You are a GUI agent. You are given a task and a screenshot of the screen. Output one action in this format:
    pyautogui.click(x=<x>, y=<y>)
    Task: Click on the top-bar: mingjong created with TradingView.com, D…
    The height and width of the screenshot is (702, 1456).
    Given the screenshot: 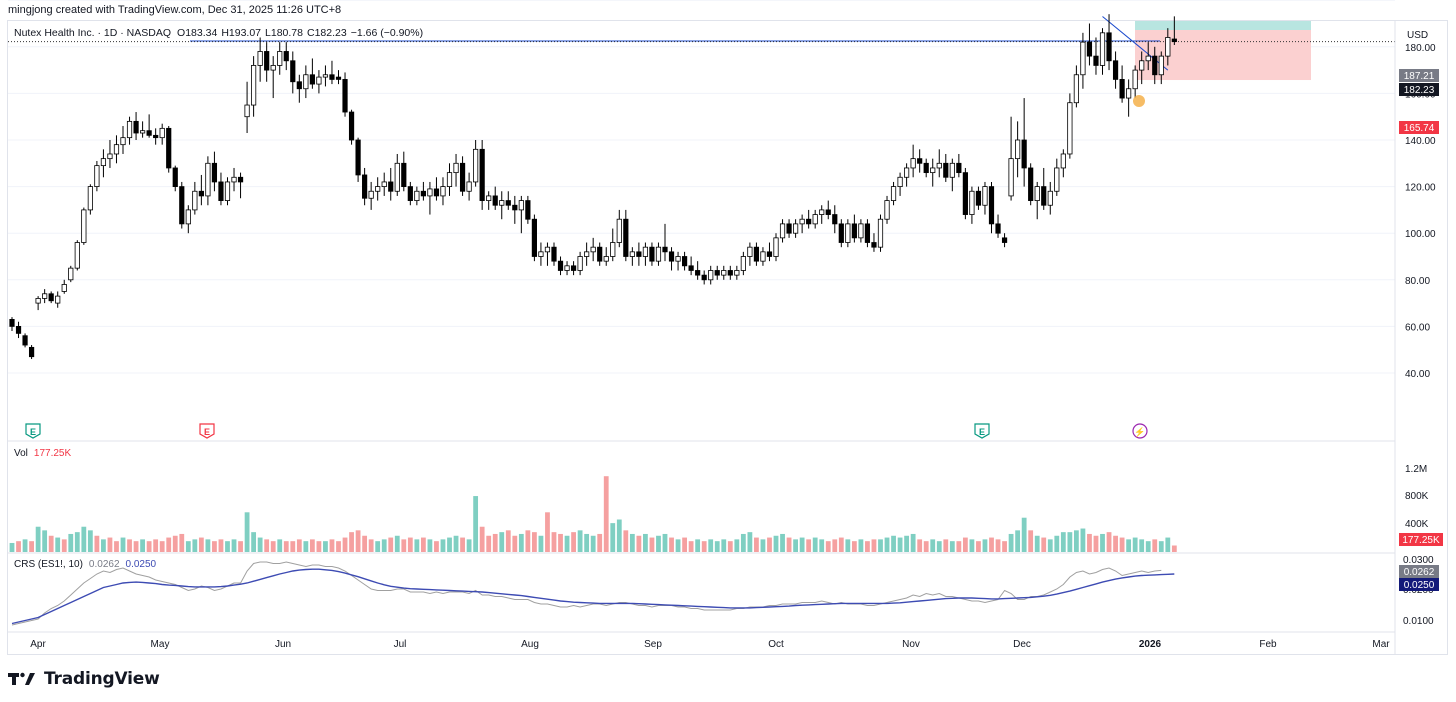 What is the action you would take?
    pyautogui.click(x=728, y=10)
    